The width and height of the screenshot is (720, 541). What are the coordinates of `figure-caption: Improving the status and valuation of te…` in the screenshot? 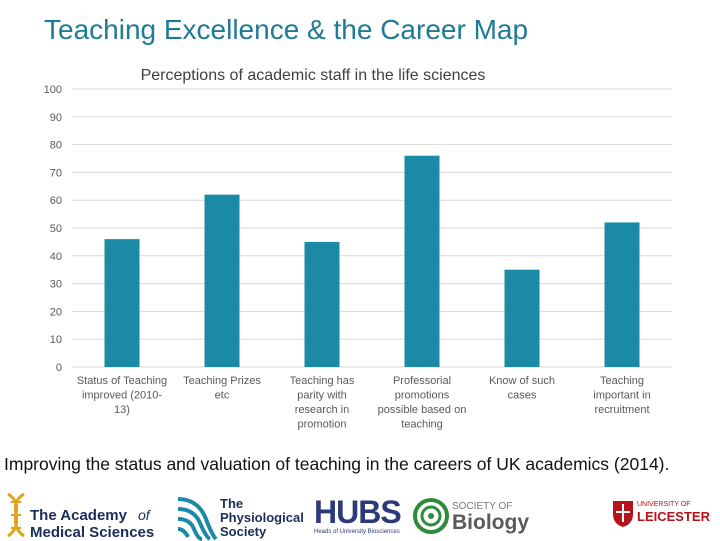 It's located at (337, 464).